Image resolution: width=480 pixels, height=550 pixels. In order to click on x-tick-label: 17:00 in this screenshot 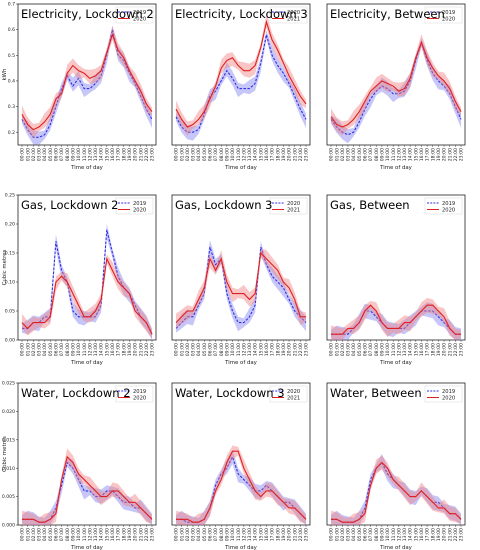, I will do `click(428, 154)`.